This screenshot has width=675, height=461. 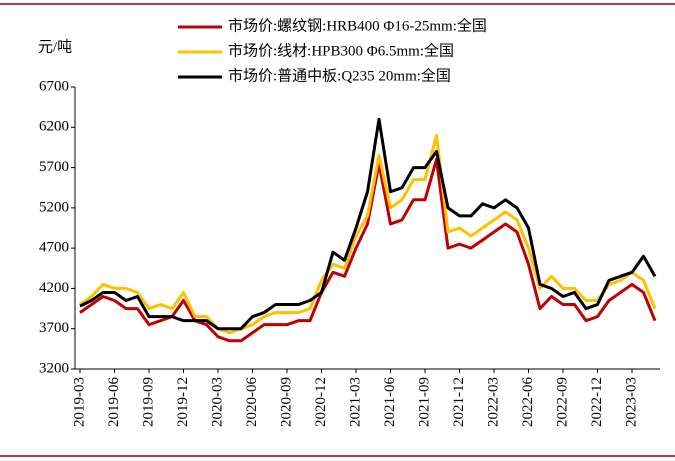 What do you see at coordinates (54, 248) in the screenshot?
I see `y-tick-label: 4700` at bounding box center [54, 248].